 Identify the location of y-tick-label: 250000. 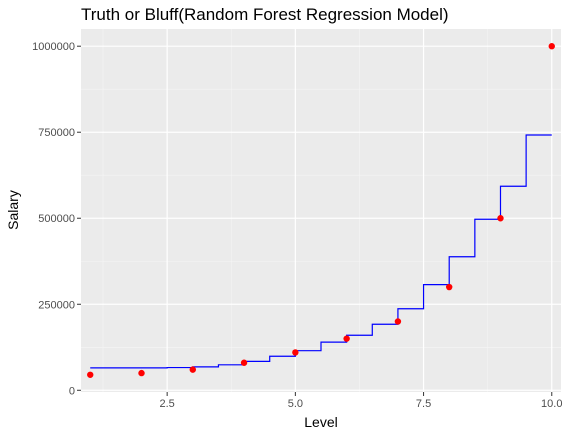
(56, 305).